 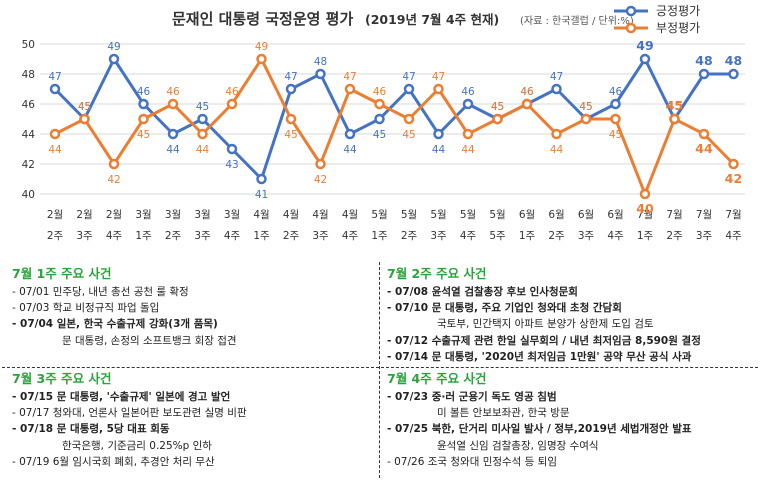 I want to click on event-line: - 07/15 문 대통령, '수출규제' 일본에 경고 발언, so click(x=121, y=397).